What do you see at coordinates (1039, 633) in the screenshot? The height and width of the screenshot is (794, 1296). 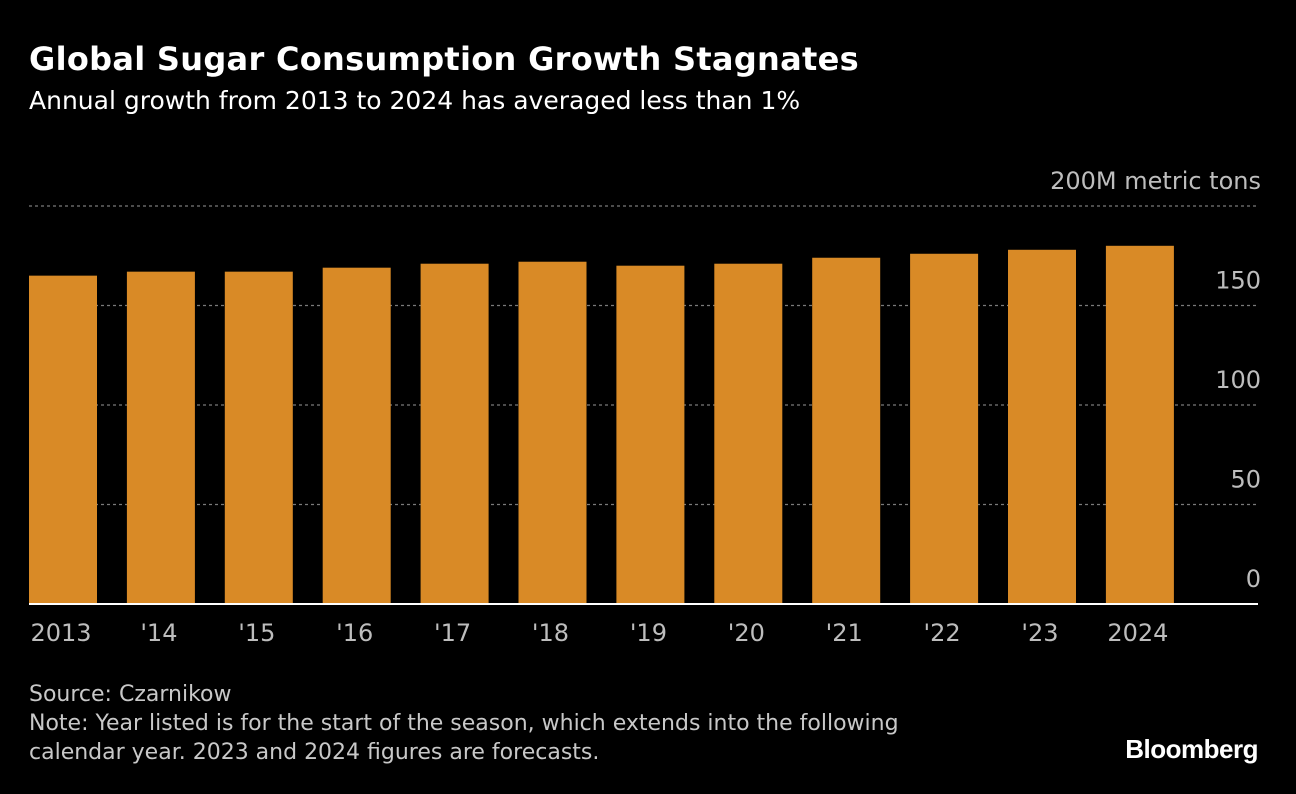 I see `x-tick-label: '23` at bounding box center [1039, 633].